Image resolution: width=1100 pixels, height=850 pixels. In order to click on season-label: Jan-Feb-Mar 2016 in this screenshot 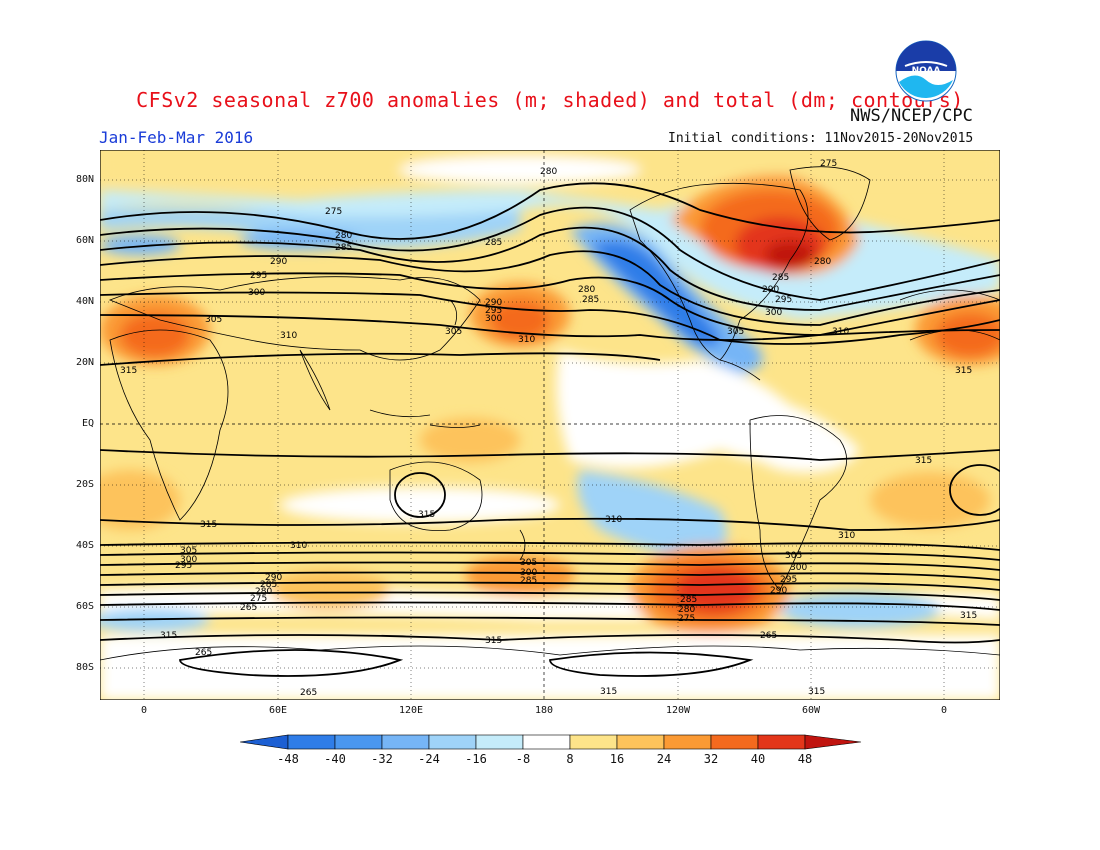, I will do `click(176, 137)`.